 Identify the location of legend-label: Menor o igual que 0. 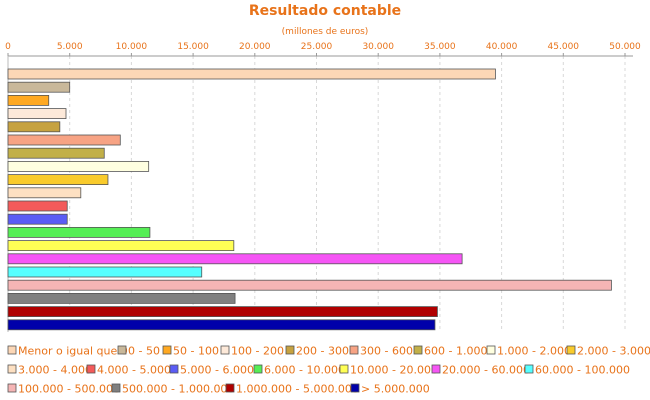
(73, 351).